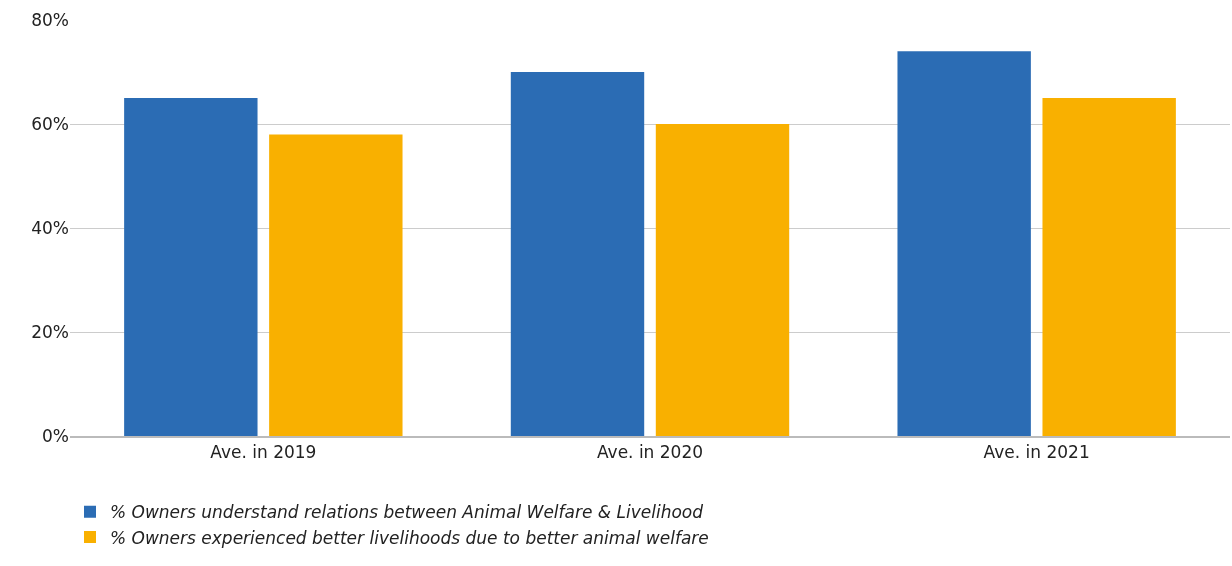 Image resolution: width=1232 pixels, height=566 pixels. I want to click on y-tick-label: 40%, so click(50, 227).